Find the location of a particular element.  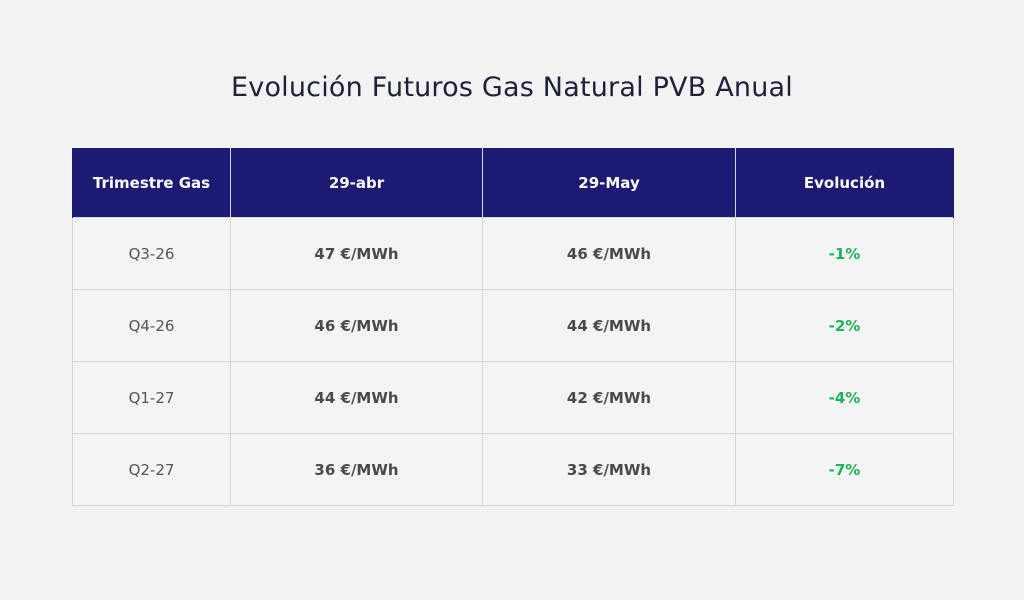

price-may-cell: 42 €/MWh is located at coordinates (609, 397).